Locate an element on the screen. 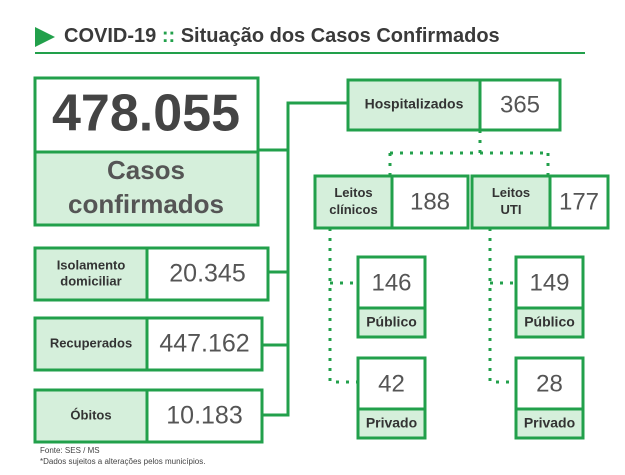 This screenshot has height=475, width=625. status-label: Isolamento is located at coordinates (91, 264).